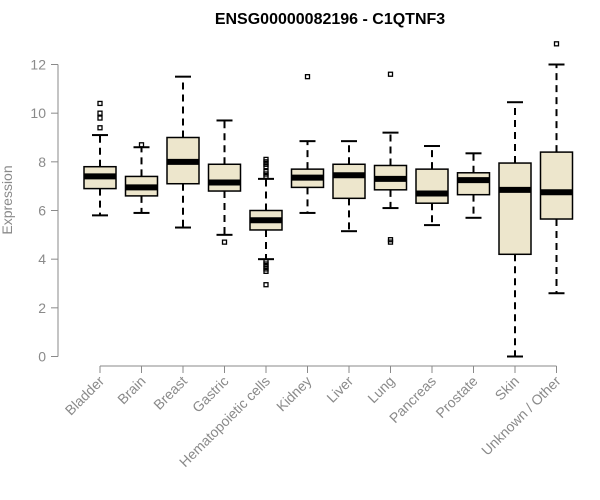 This screenshot has width=600, height=500. Describe the element at coordinates (339, 389) in the screenshot. I see `x-tick-label: Liver` at that location.